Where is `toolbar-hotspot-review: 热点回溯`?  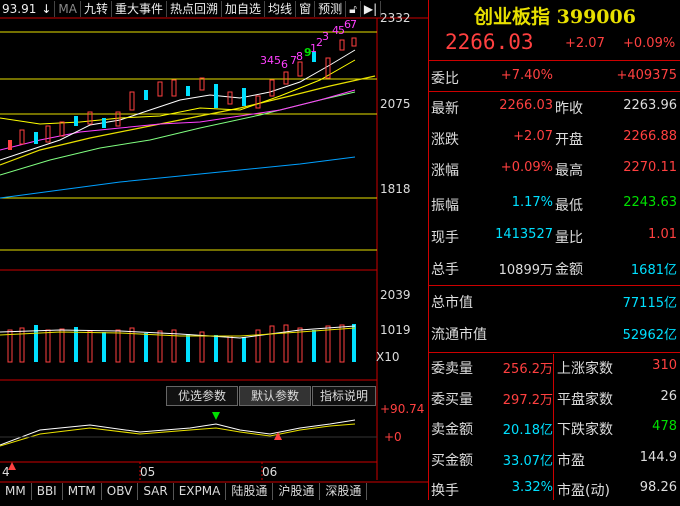
toolbar-hotspot-review: 热点回溯 is located at coordinates (195, 9).